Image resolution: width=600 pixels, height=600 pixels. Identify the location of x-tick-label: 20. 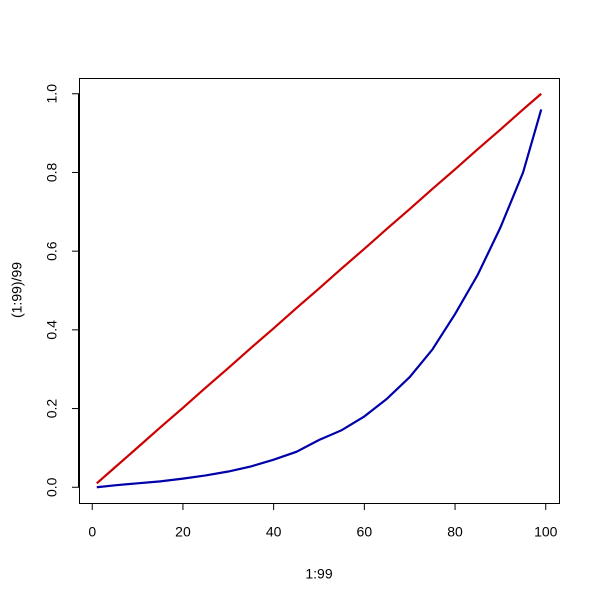
(183, 532).